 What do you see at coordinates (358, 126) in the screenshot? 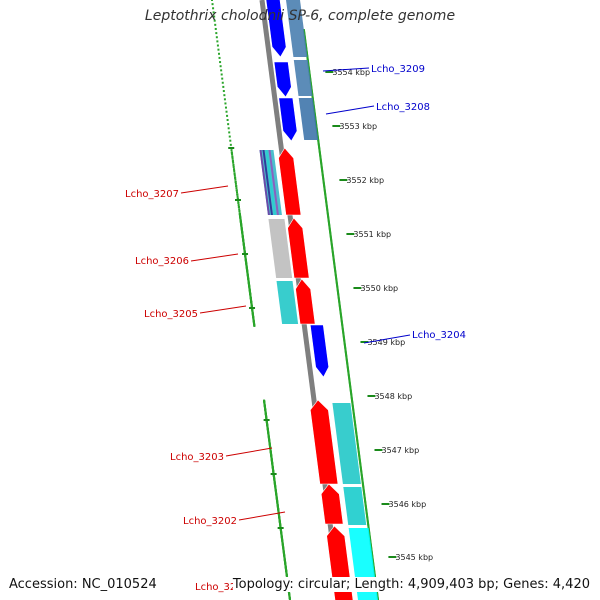
I see `kbp-tick-label: 3553 kbp` at bounding box center [358, 126].